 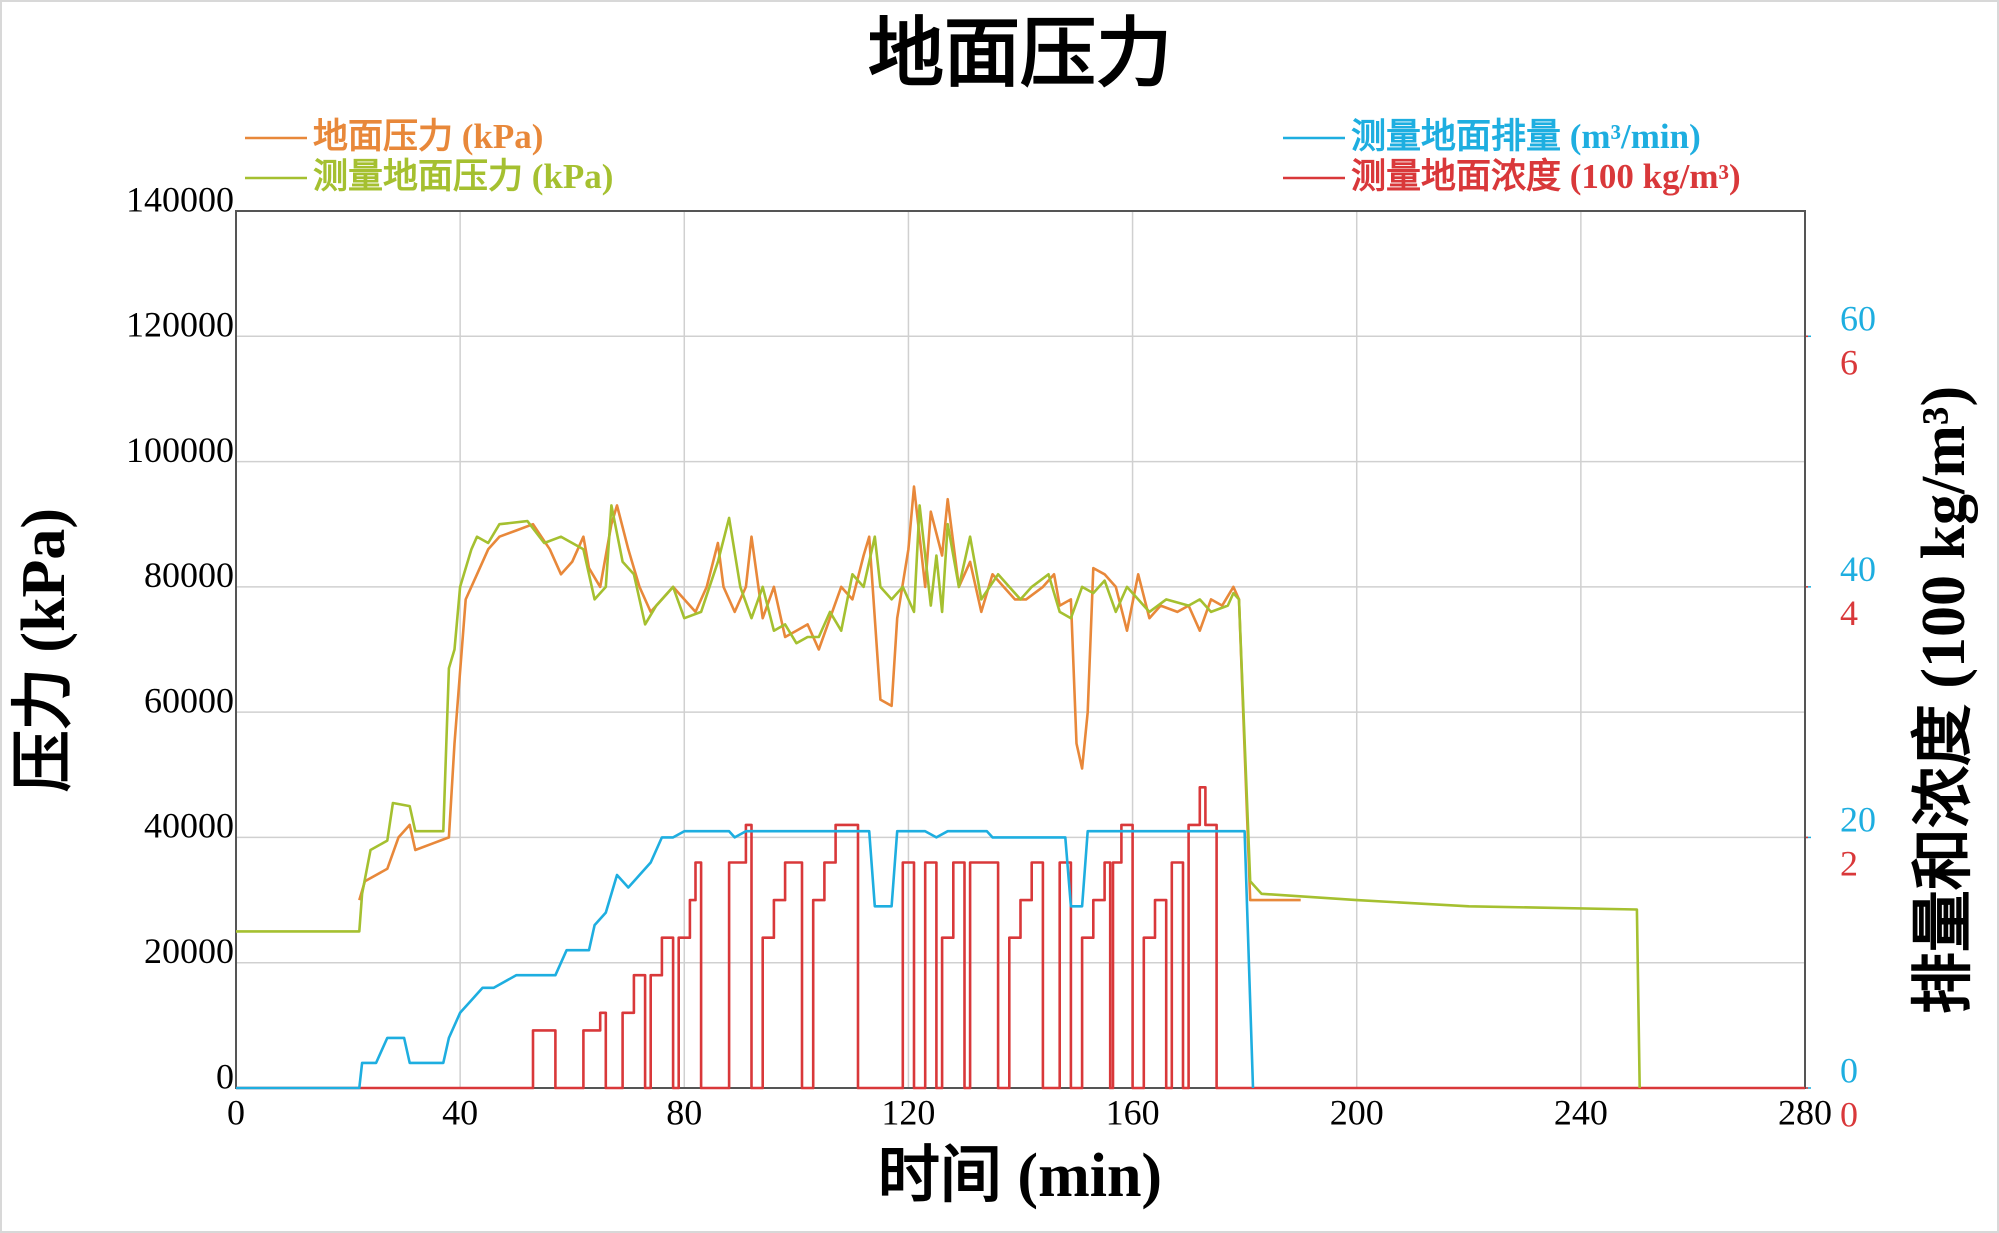 I want to click on x-tick-label: 240, so click(x=1581, y=1112).